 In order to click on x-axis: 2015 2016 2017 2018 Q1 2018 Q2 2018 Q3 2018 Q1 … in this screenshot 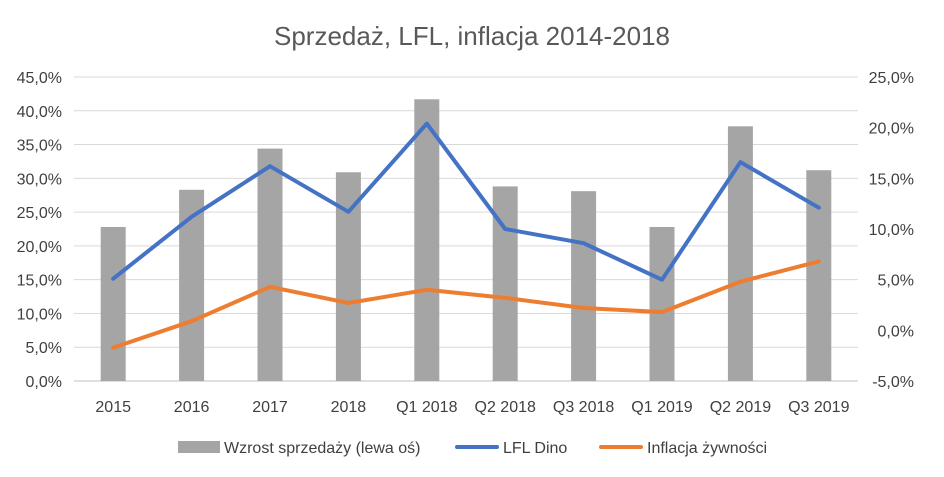, I will do `click(472, 407)`.